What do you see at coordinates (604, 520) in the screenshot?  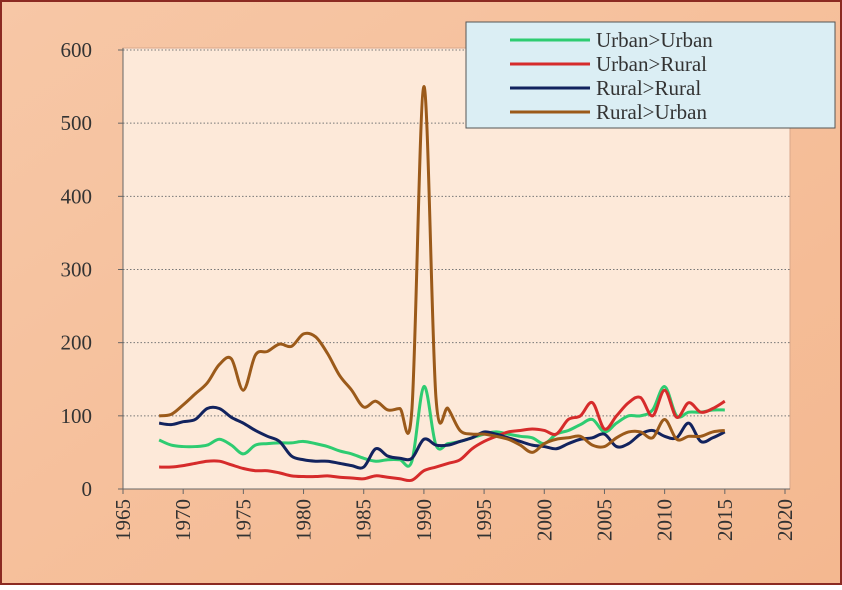 I see `x-tick-label: 2005` at bounding box center [604, 520].